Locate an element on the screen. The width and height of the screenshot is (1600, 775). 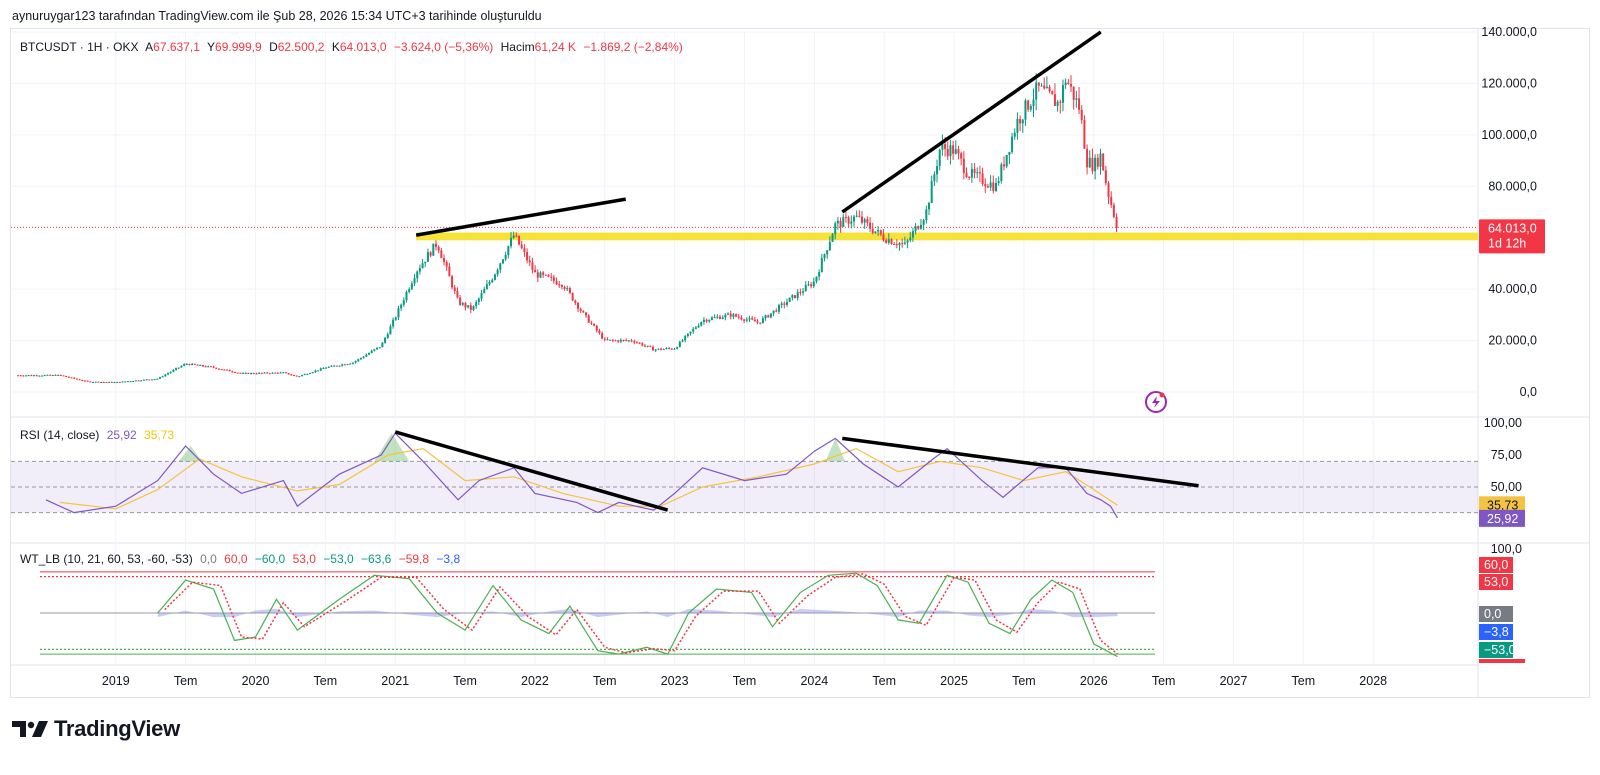
rsi-pane is located at coordinates (744, 474).